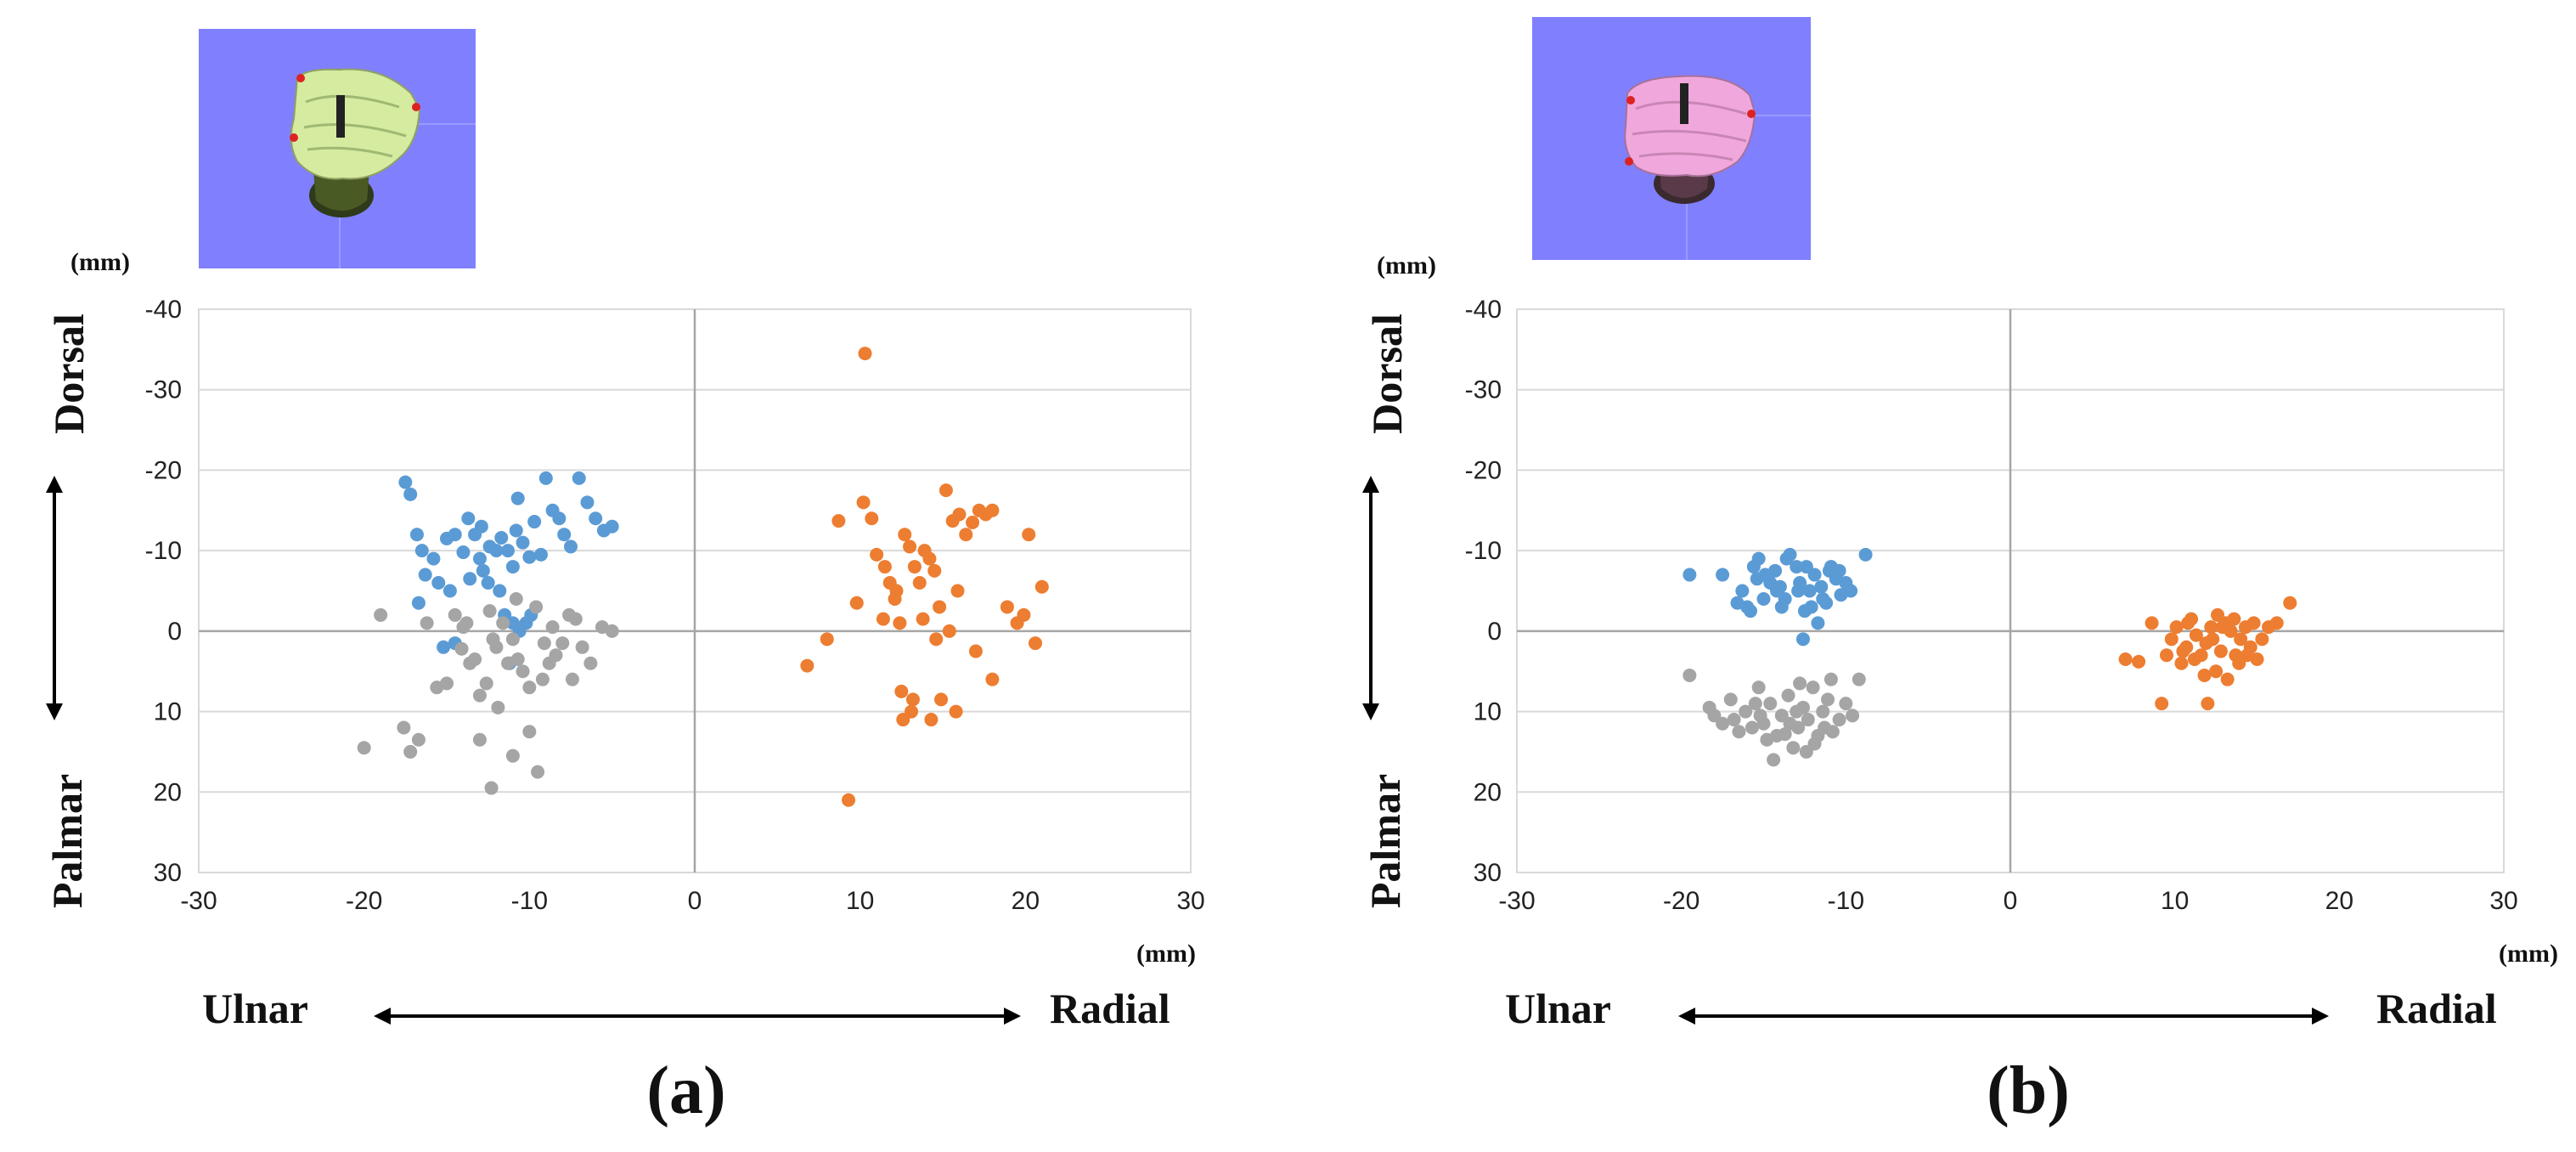 This screenshot has height=1152, width=2576. What do you see at coordinates (1385, 841) in the screenshot?
I see `palmar-label: Palmar` at bounding box center [1385, 841].